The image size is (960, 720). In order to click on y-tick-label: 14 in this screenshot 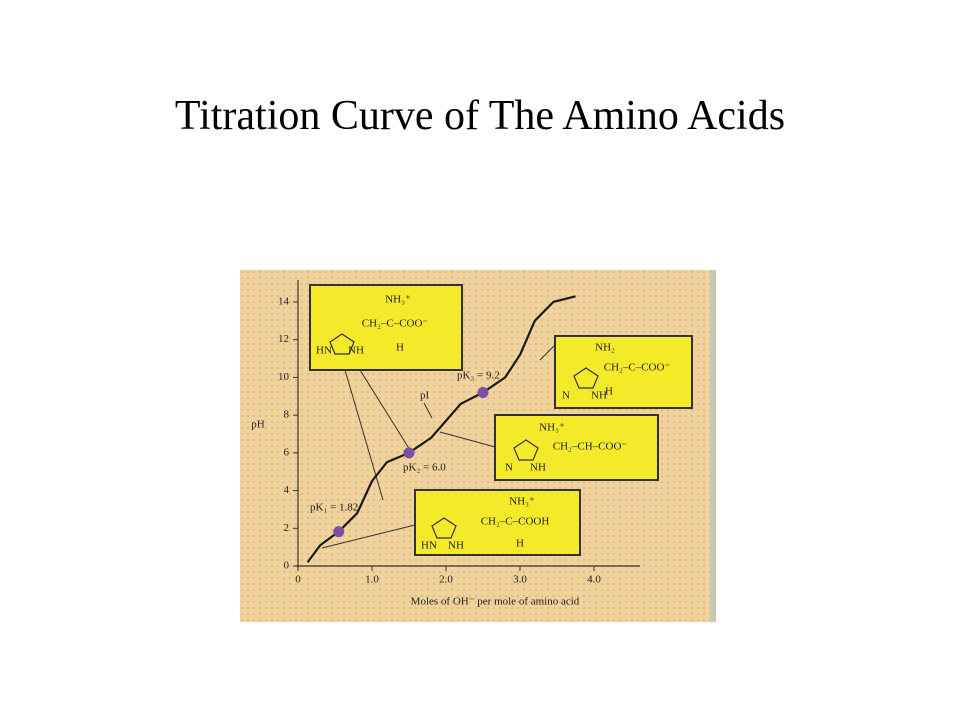, I will do `click(284, 301)`.